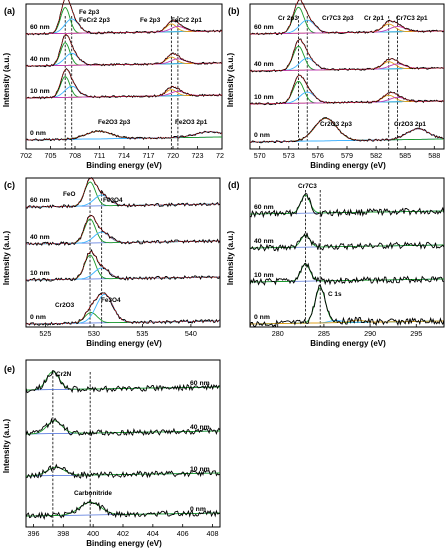 The image size is (448, 550). I want to click on x-tick-label: 717, so click(149, 155).